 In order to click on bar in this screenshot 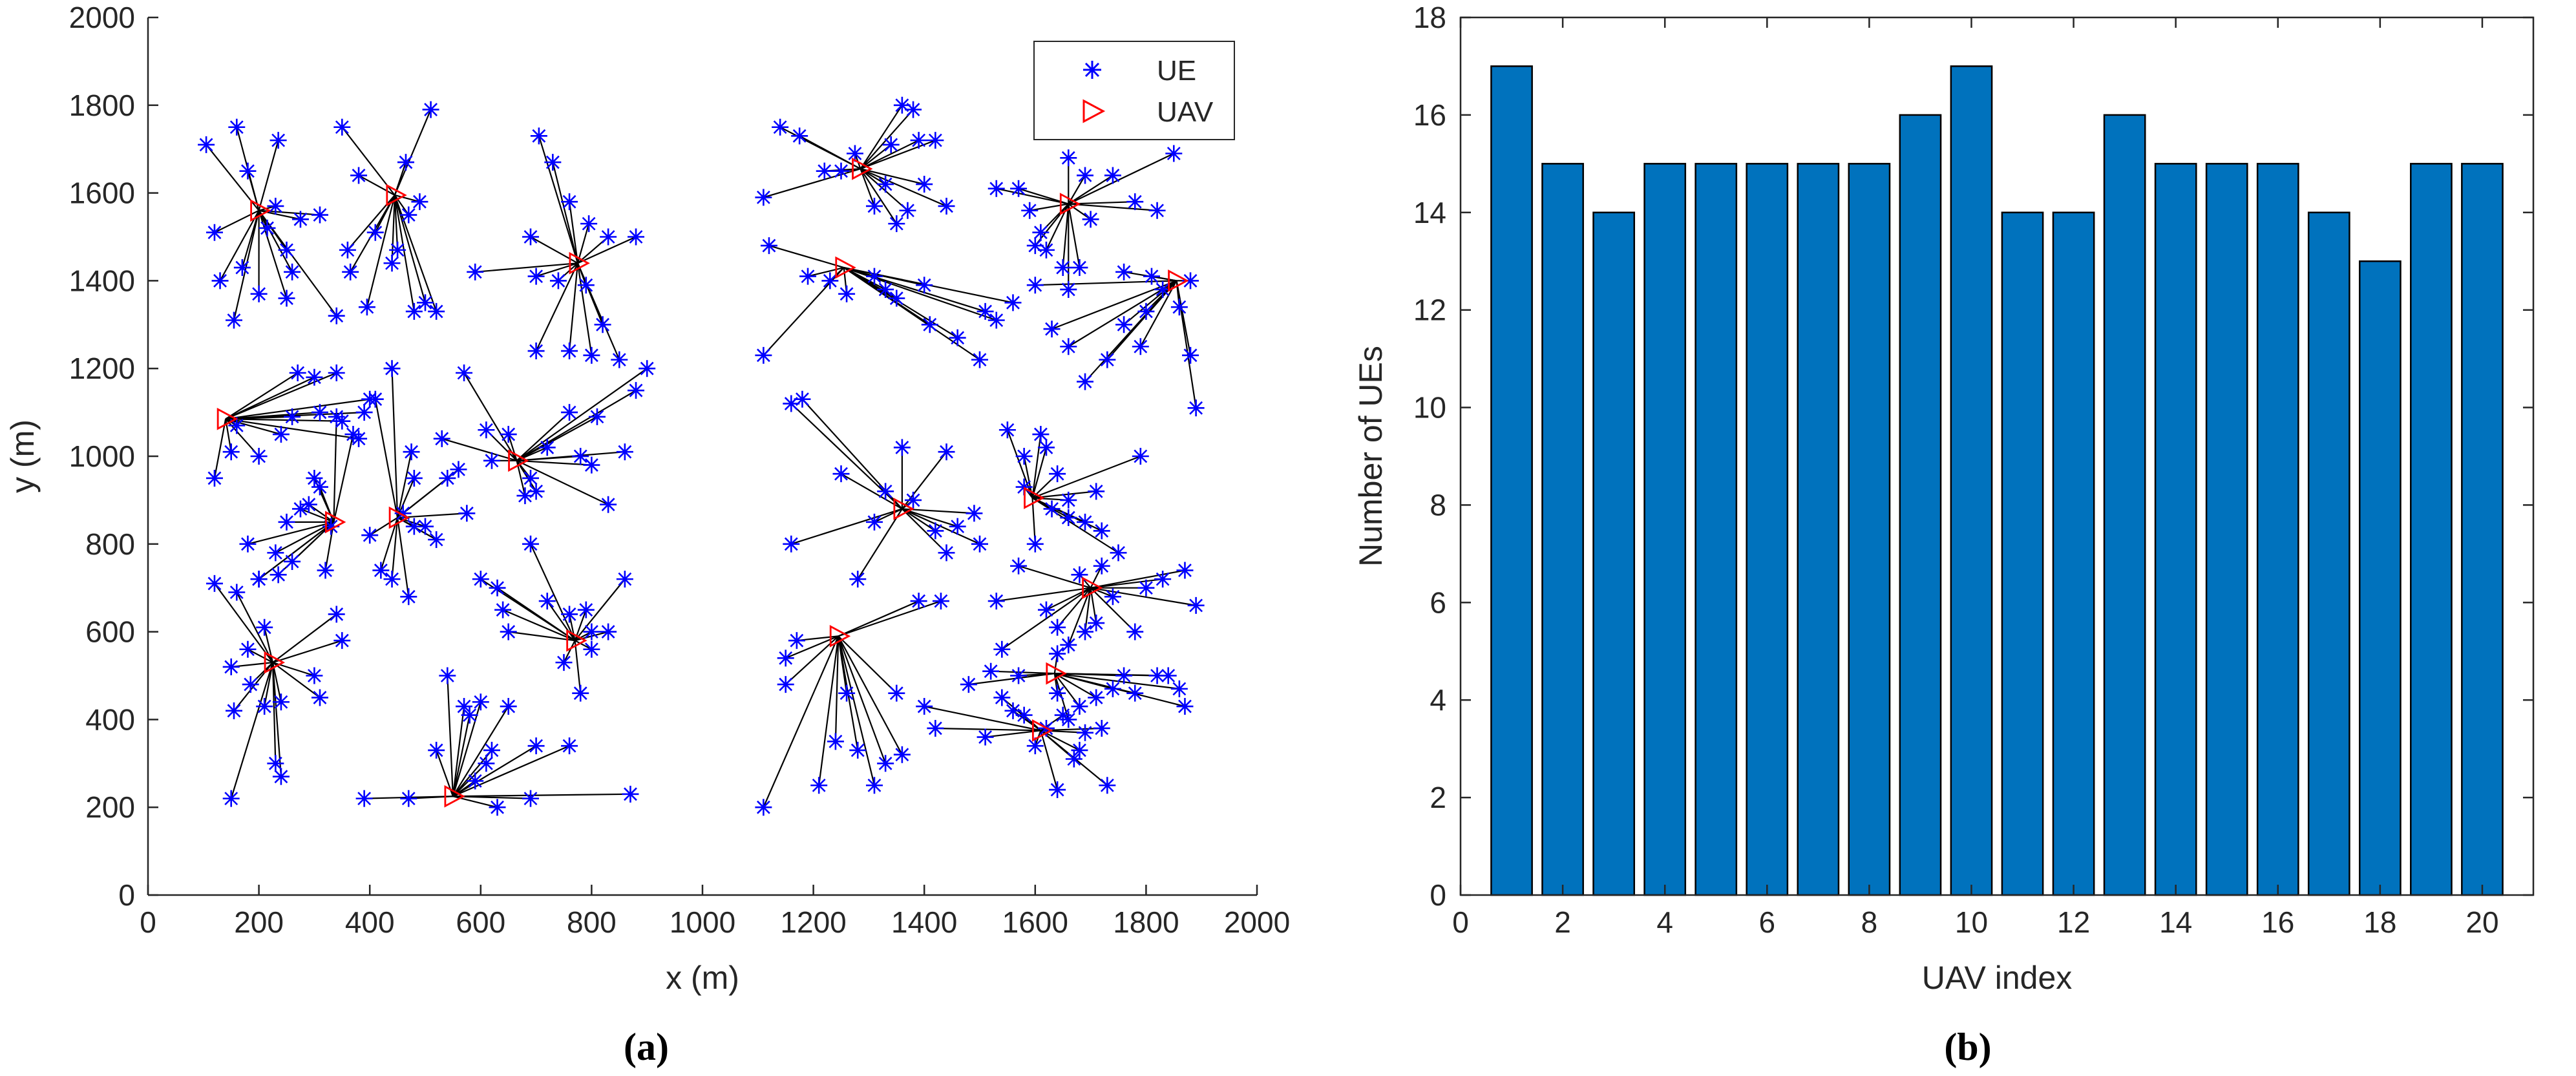, I will do `click(2175, 530)`.